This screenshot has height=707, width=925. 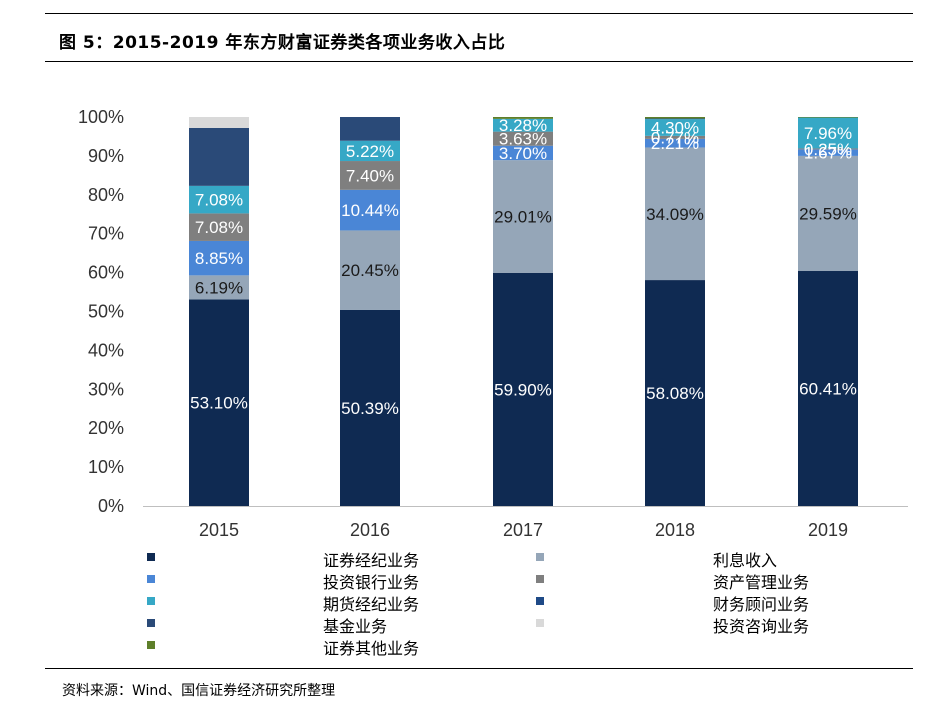 What do you see at coordinates (106, 467) in the screenshot?
I see `y-tick-label: 10%` at bounding box center [106, 467].